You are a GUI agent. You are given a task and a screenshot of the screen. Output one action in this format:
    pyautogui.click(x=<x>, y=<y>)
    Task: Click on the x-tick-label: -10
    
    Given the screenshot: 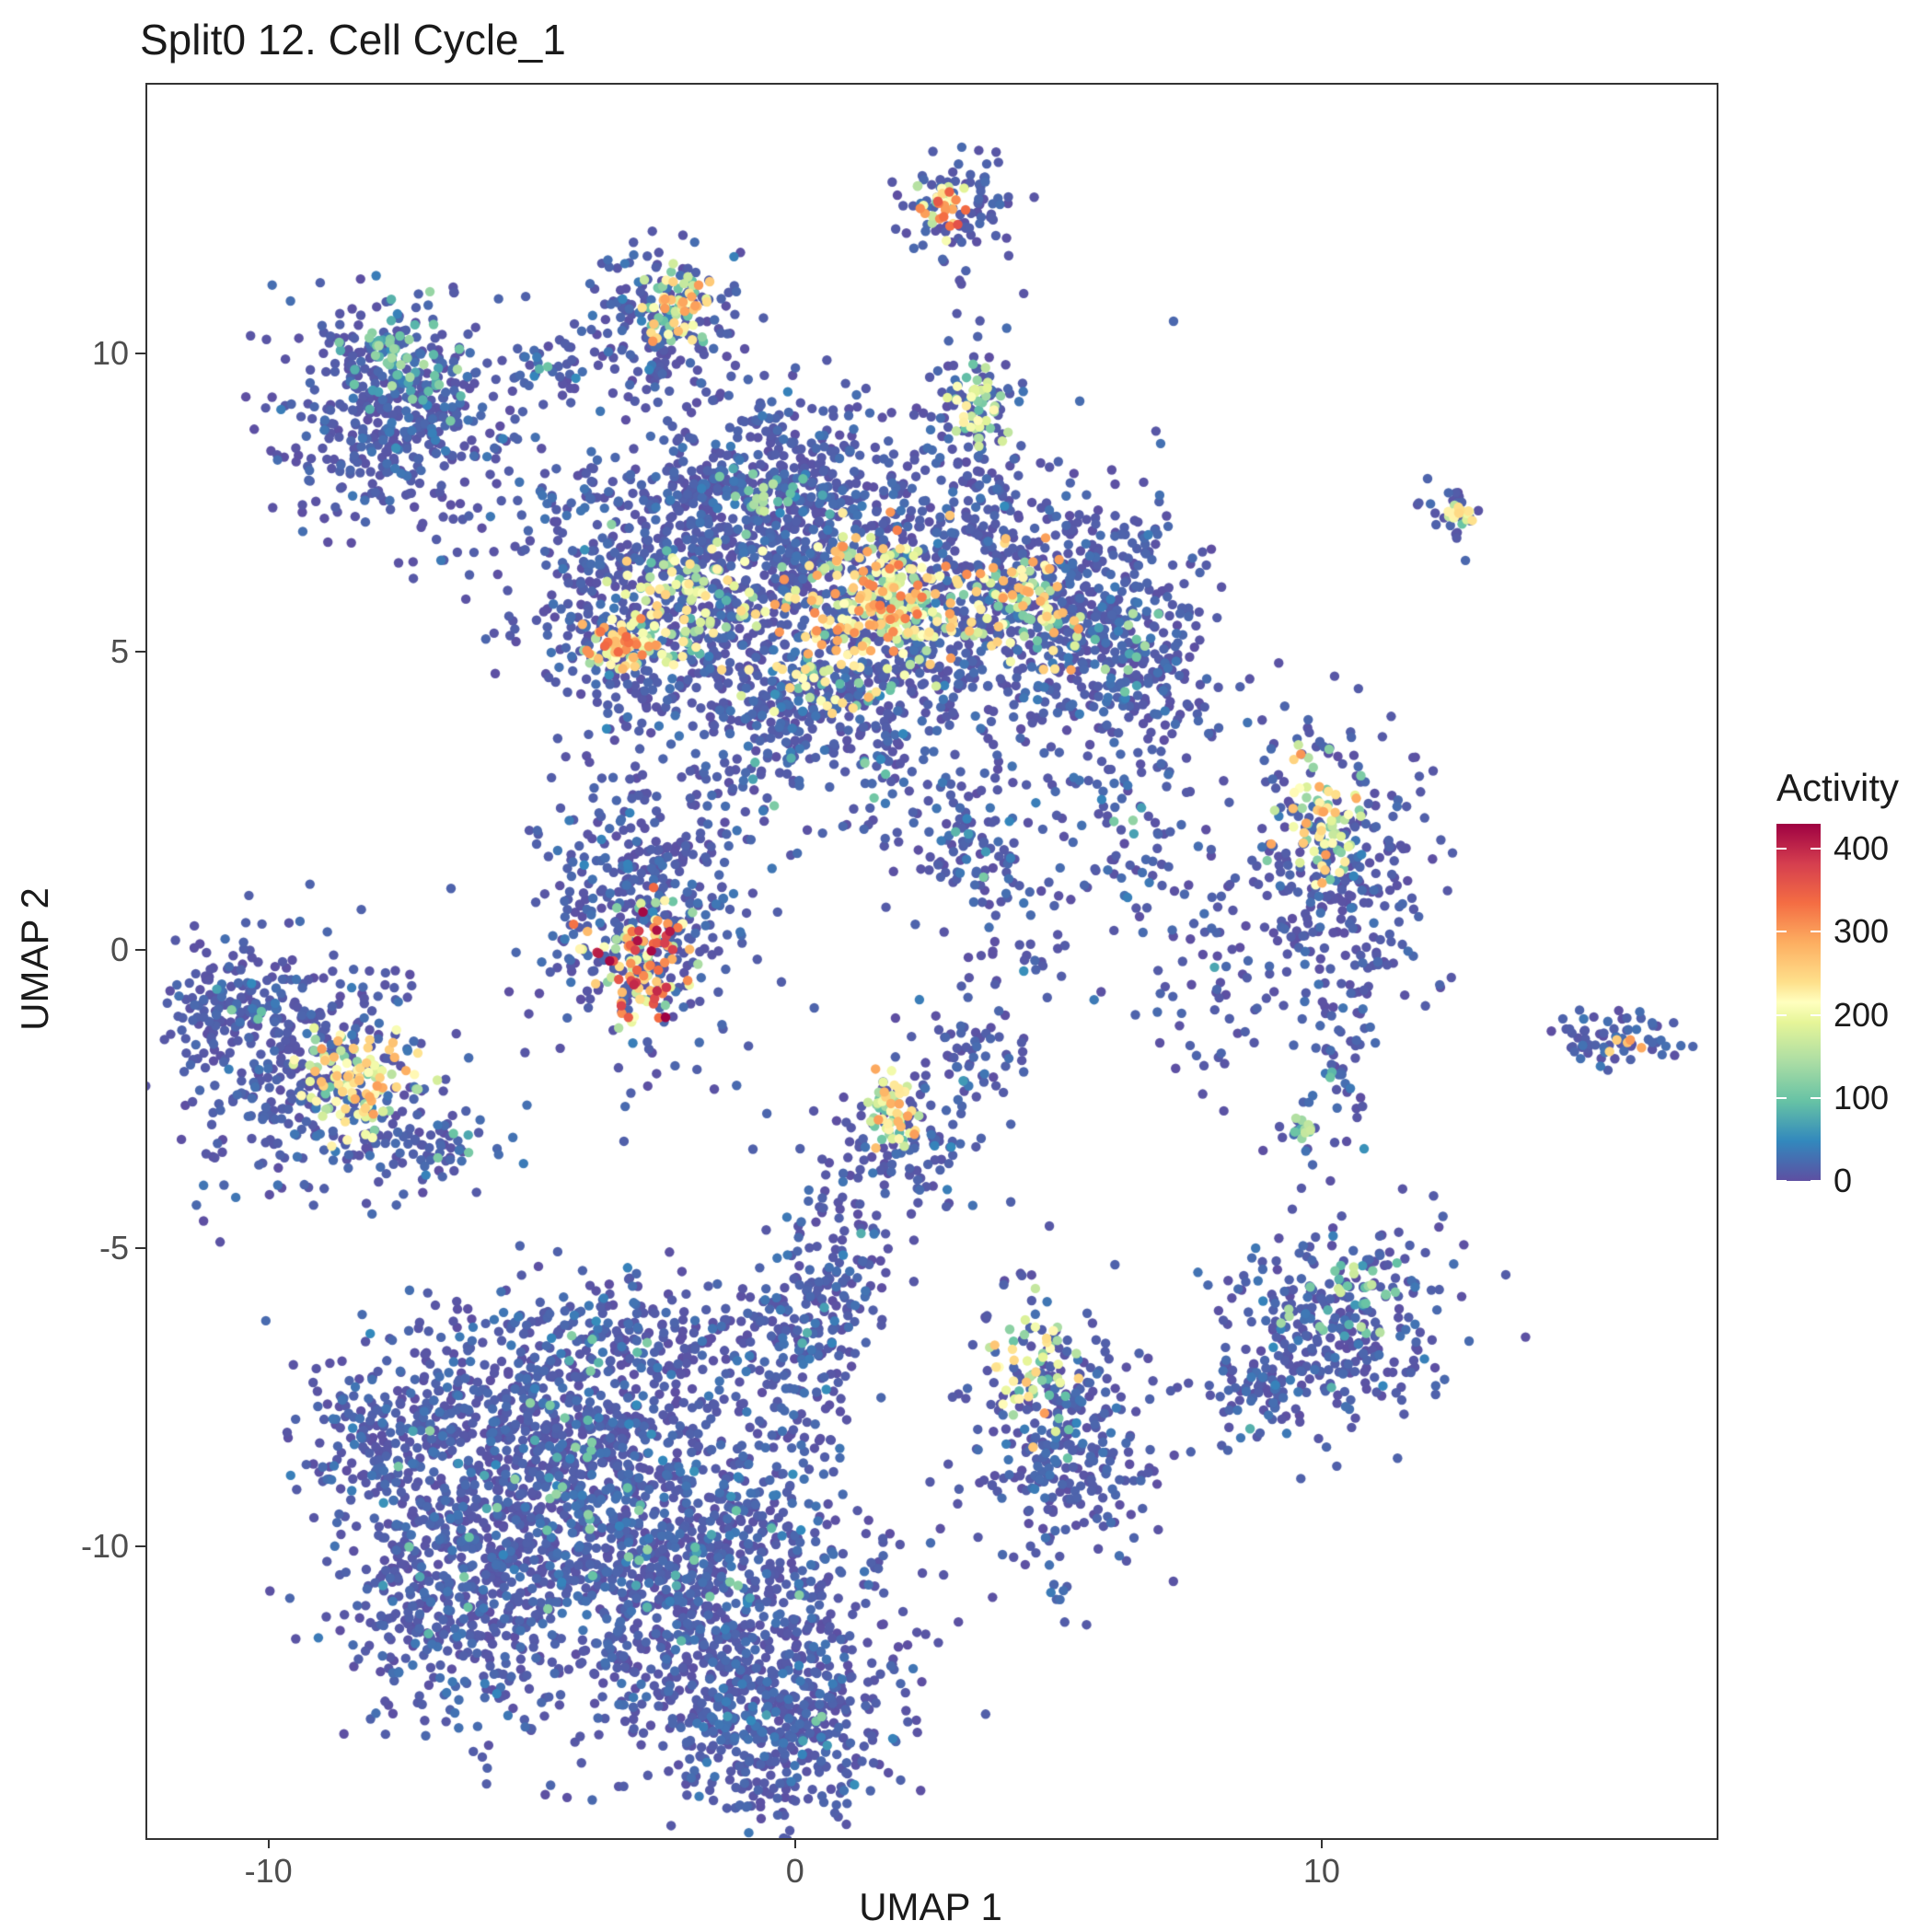 What is the action you would take?
    pyautogui.click(x=268, y=1871)
    